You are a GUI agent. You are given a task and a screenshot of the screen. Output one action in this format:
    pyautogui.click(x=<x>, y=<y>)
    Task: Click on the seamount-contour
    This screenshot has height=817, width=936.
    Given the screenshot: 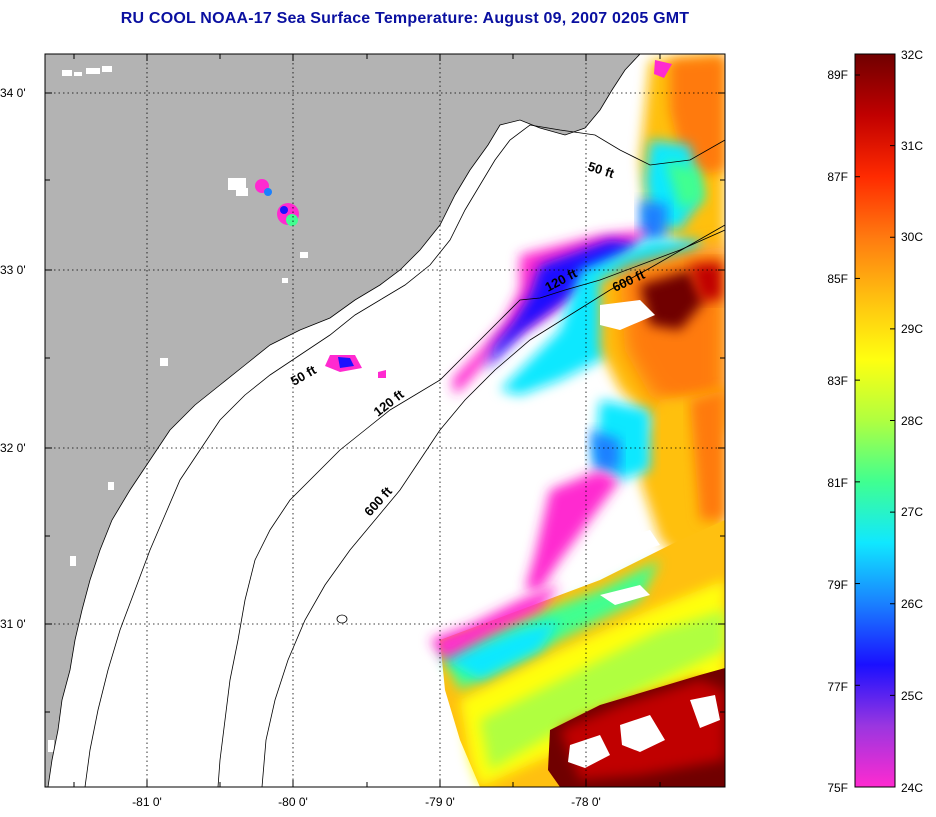 What is the action you would take?
    pyautogui.click(x=342, y=619)
    